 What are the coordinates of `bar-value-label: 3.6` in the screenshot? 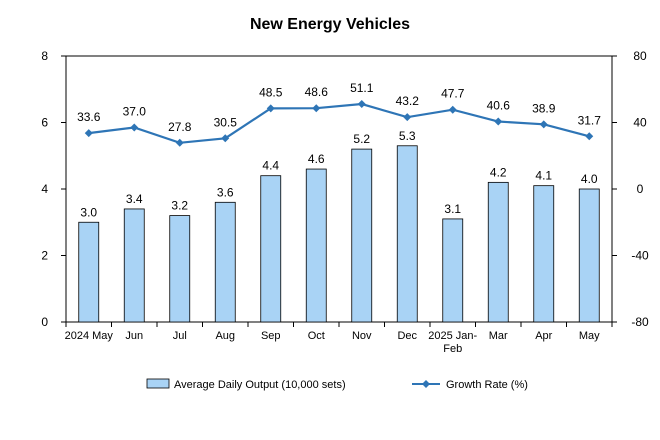 It's located at (225, 192).